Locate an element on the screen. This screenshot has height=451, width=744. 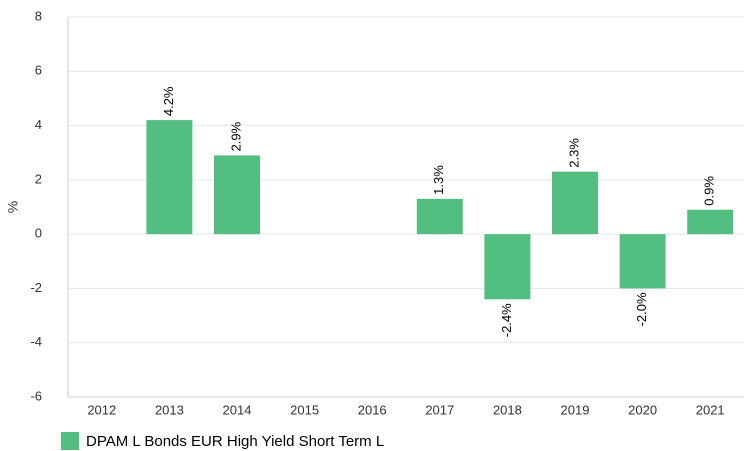
x-tick-label: 2021 is located at coordinates (710, 409).